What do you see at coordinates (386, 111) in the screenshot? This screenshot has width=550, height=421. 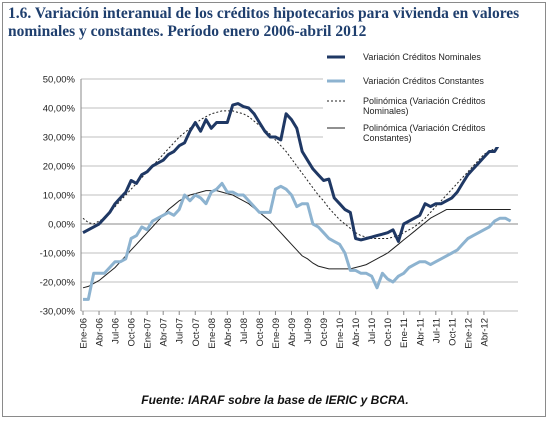 I see `legend-label-3: Nominales)` at bounding box center [386, 111].